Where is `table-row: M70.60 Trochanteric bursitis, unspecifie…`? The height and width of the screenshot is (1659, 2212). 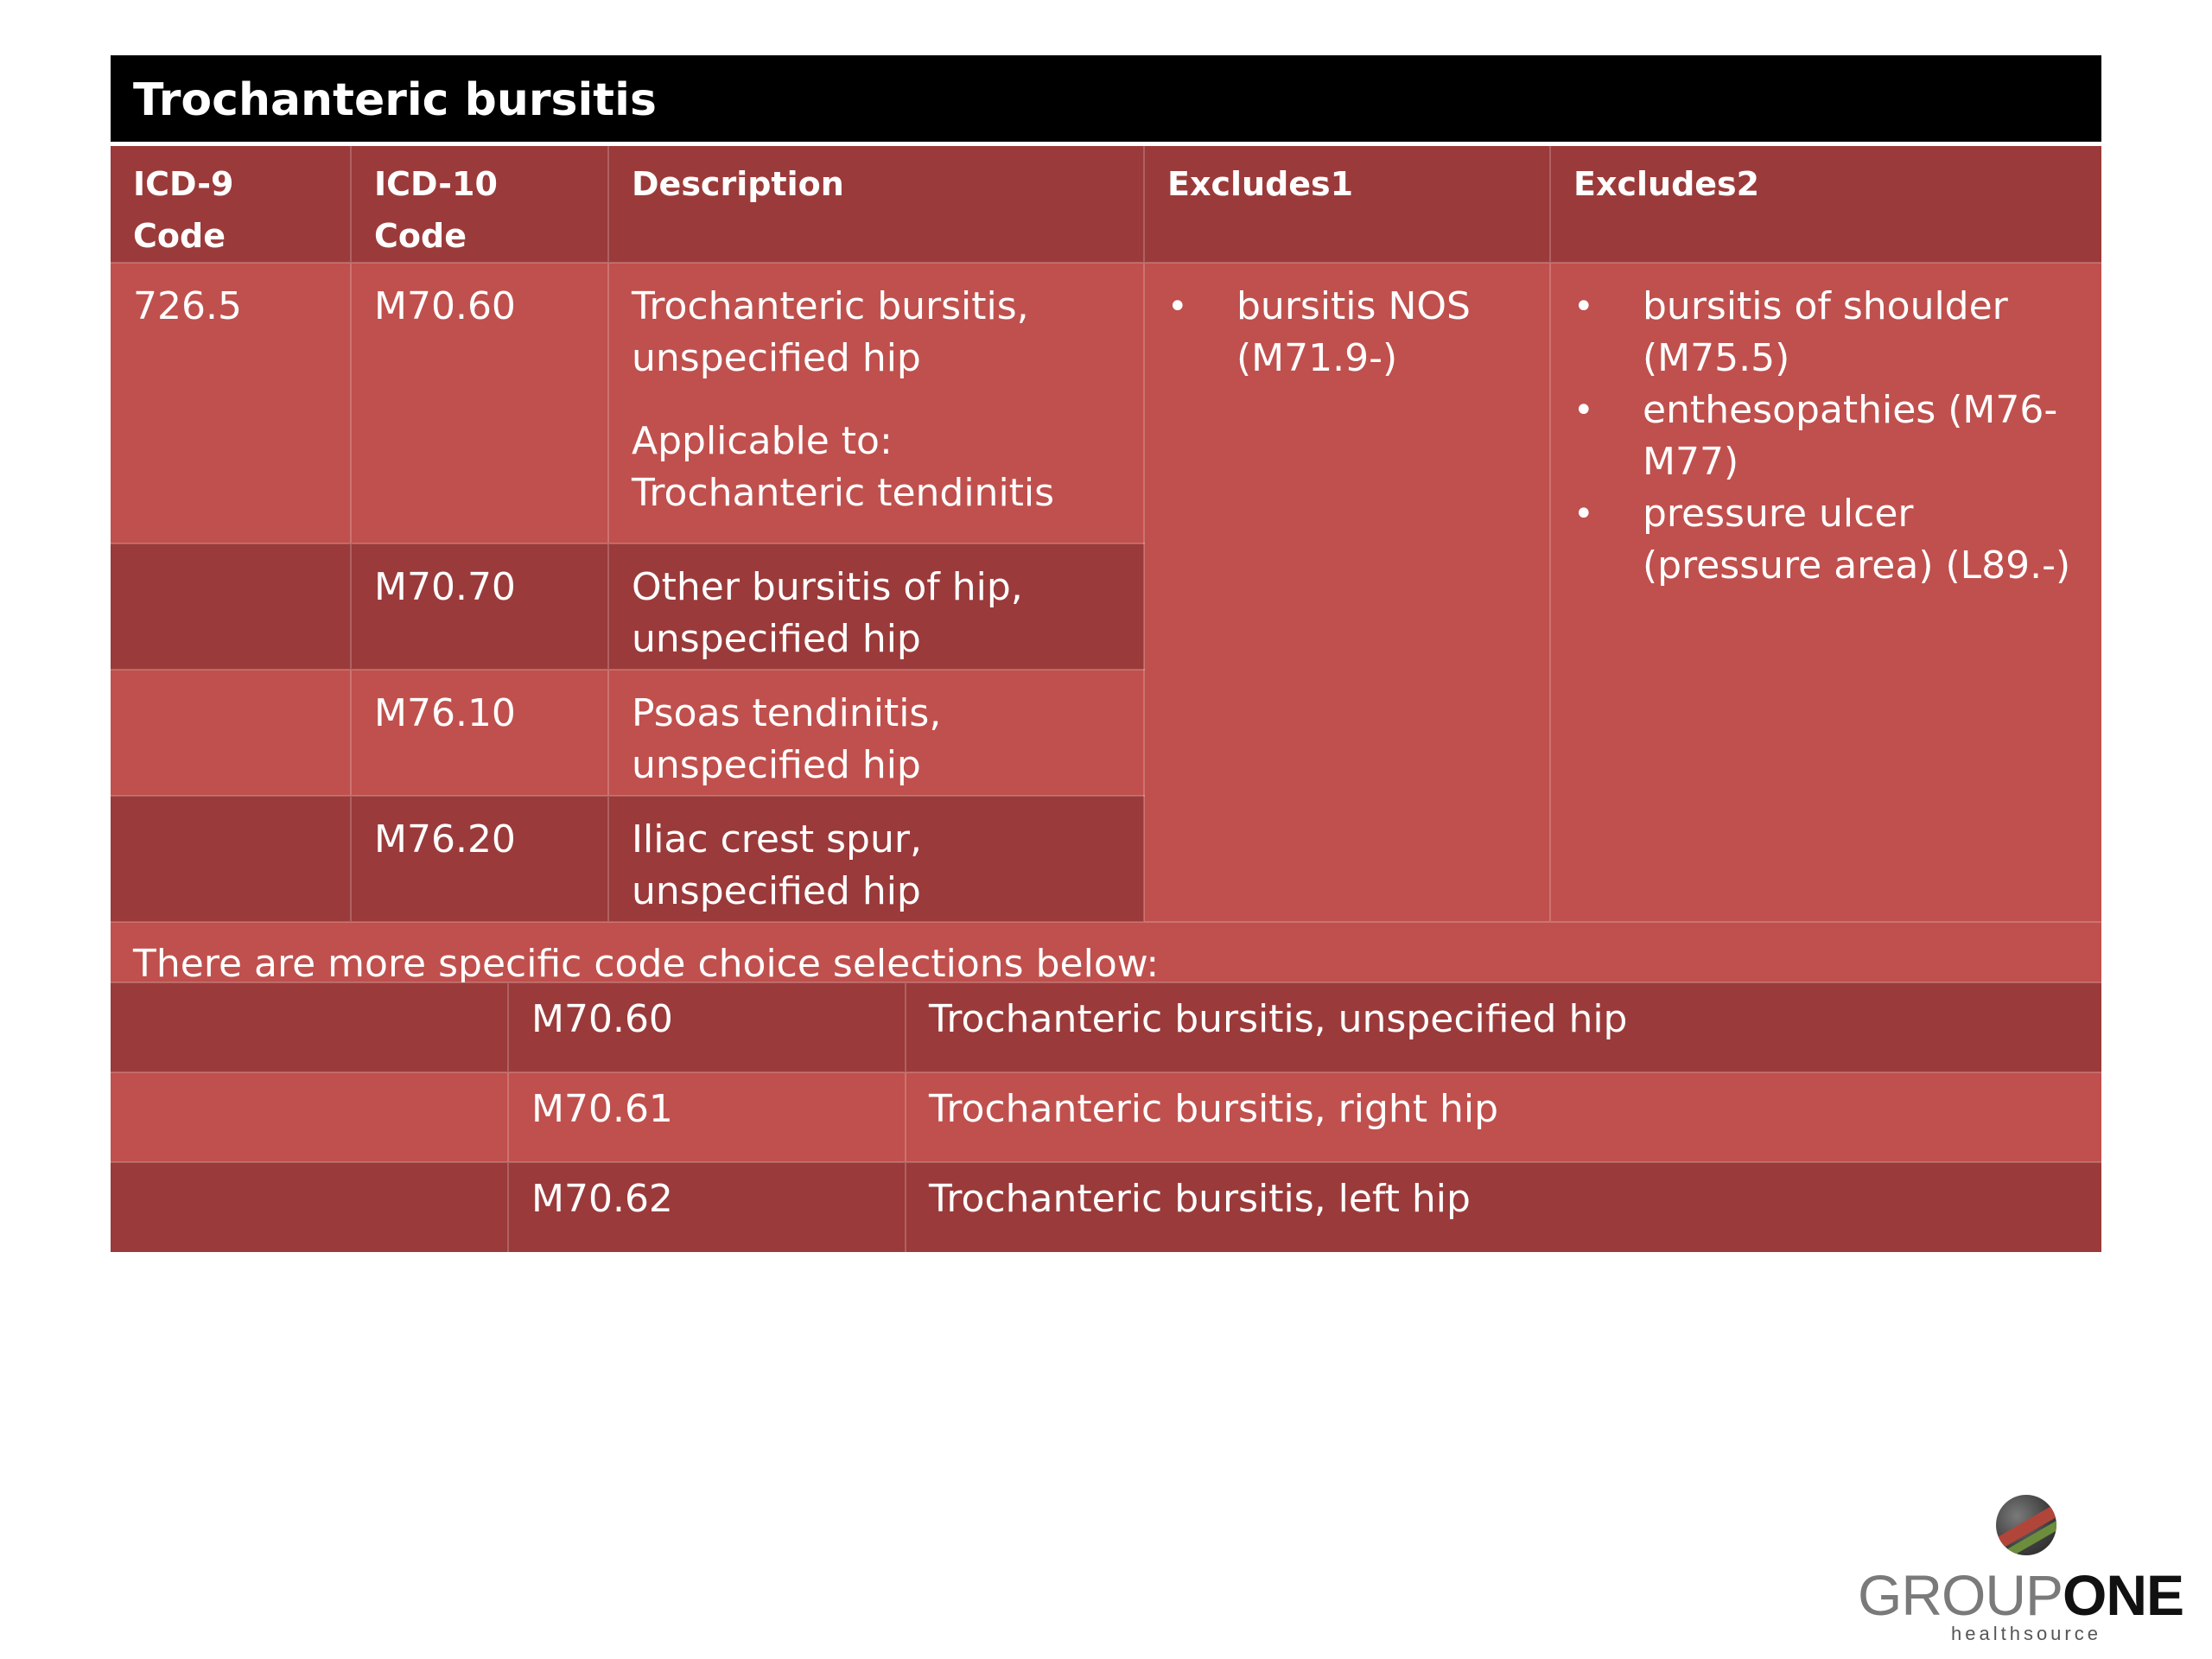
table-row: M70.60 Trochanteric bursitis, unspecifie… is located at coordinates (1106, 1027).